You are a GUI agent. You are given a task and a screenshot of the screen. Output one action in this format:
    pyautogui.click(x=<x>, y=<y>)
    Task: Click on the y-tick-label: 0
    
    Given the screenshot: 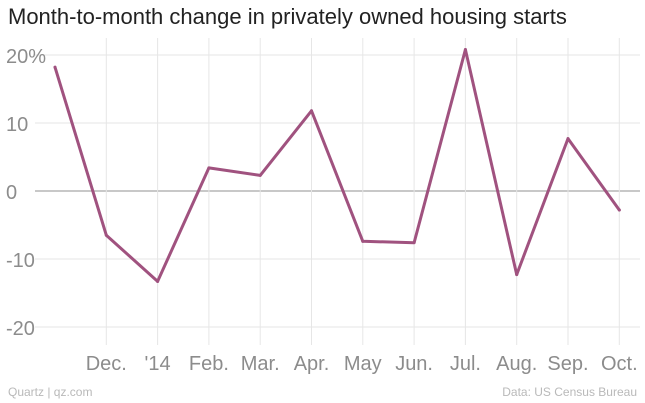 What is the action you would take?
    pyautogui.click(x=11, y=193)
    